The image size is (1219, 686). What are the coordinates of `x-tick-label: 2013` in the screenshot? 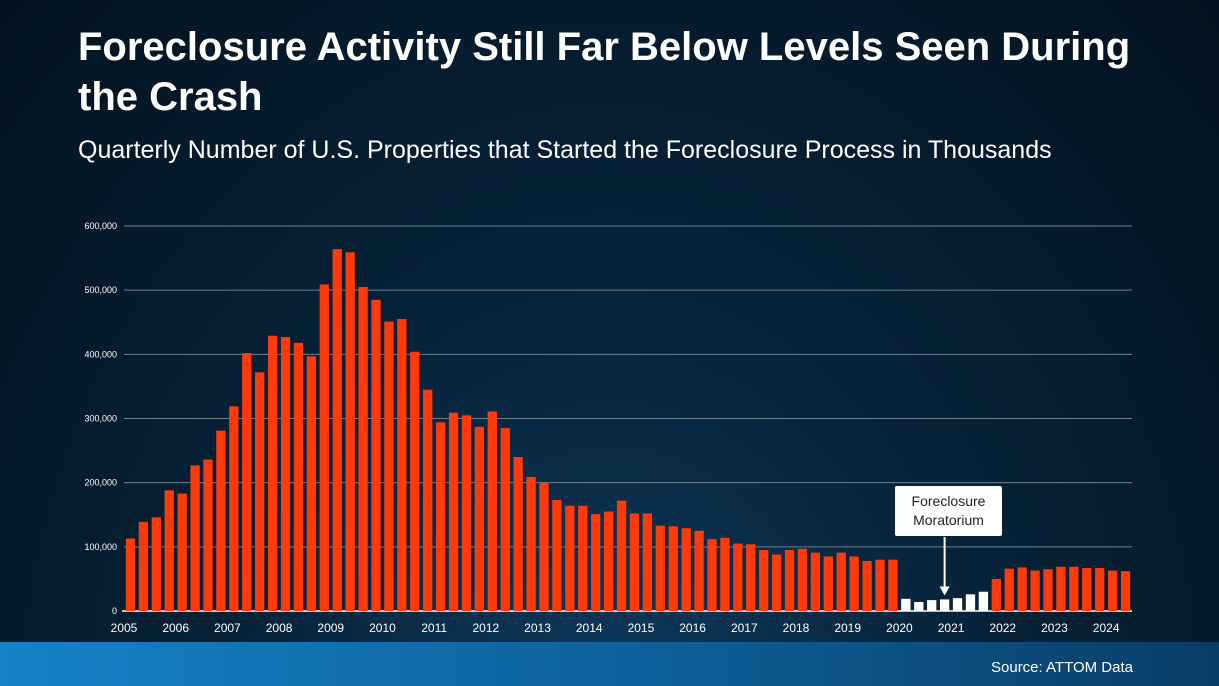 It's located at (537, 628).